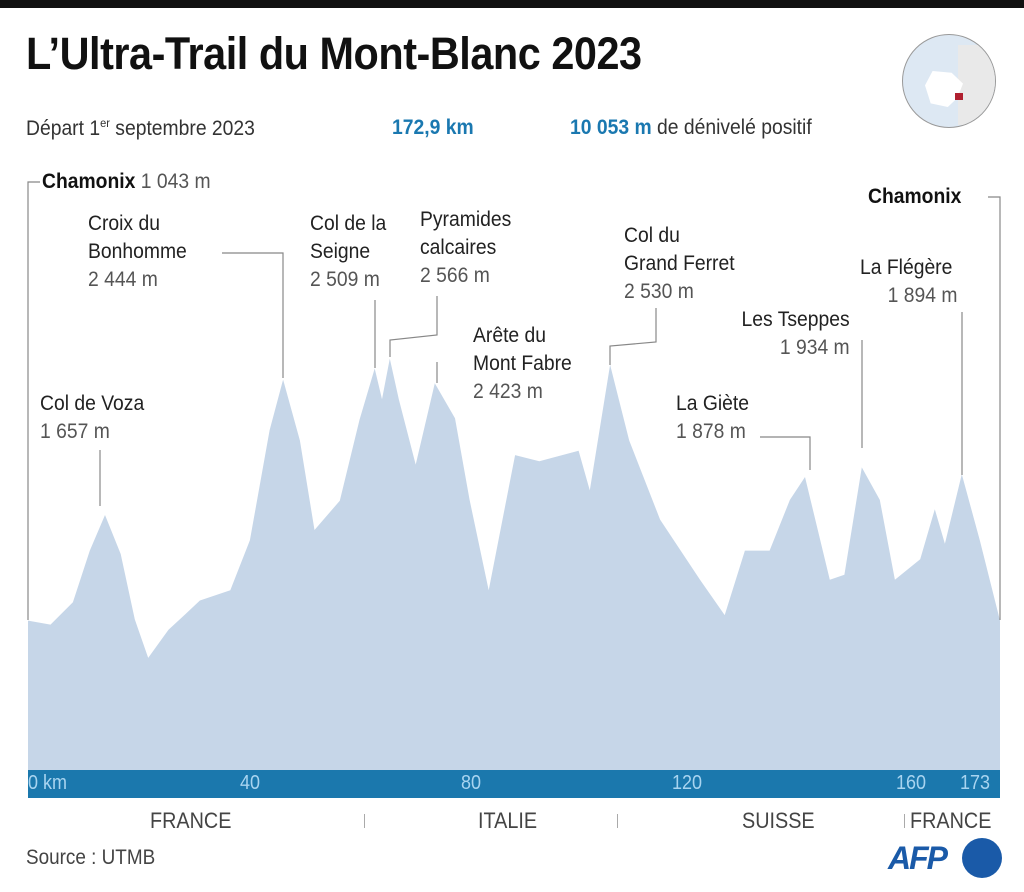 The height and width of the screenshot is (892, 1024). I want to click on leader-chamonix-start, so click(33, 400).